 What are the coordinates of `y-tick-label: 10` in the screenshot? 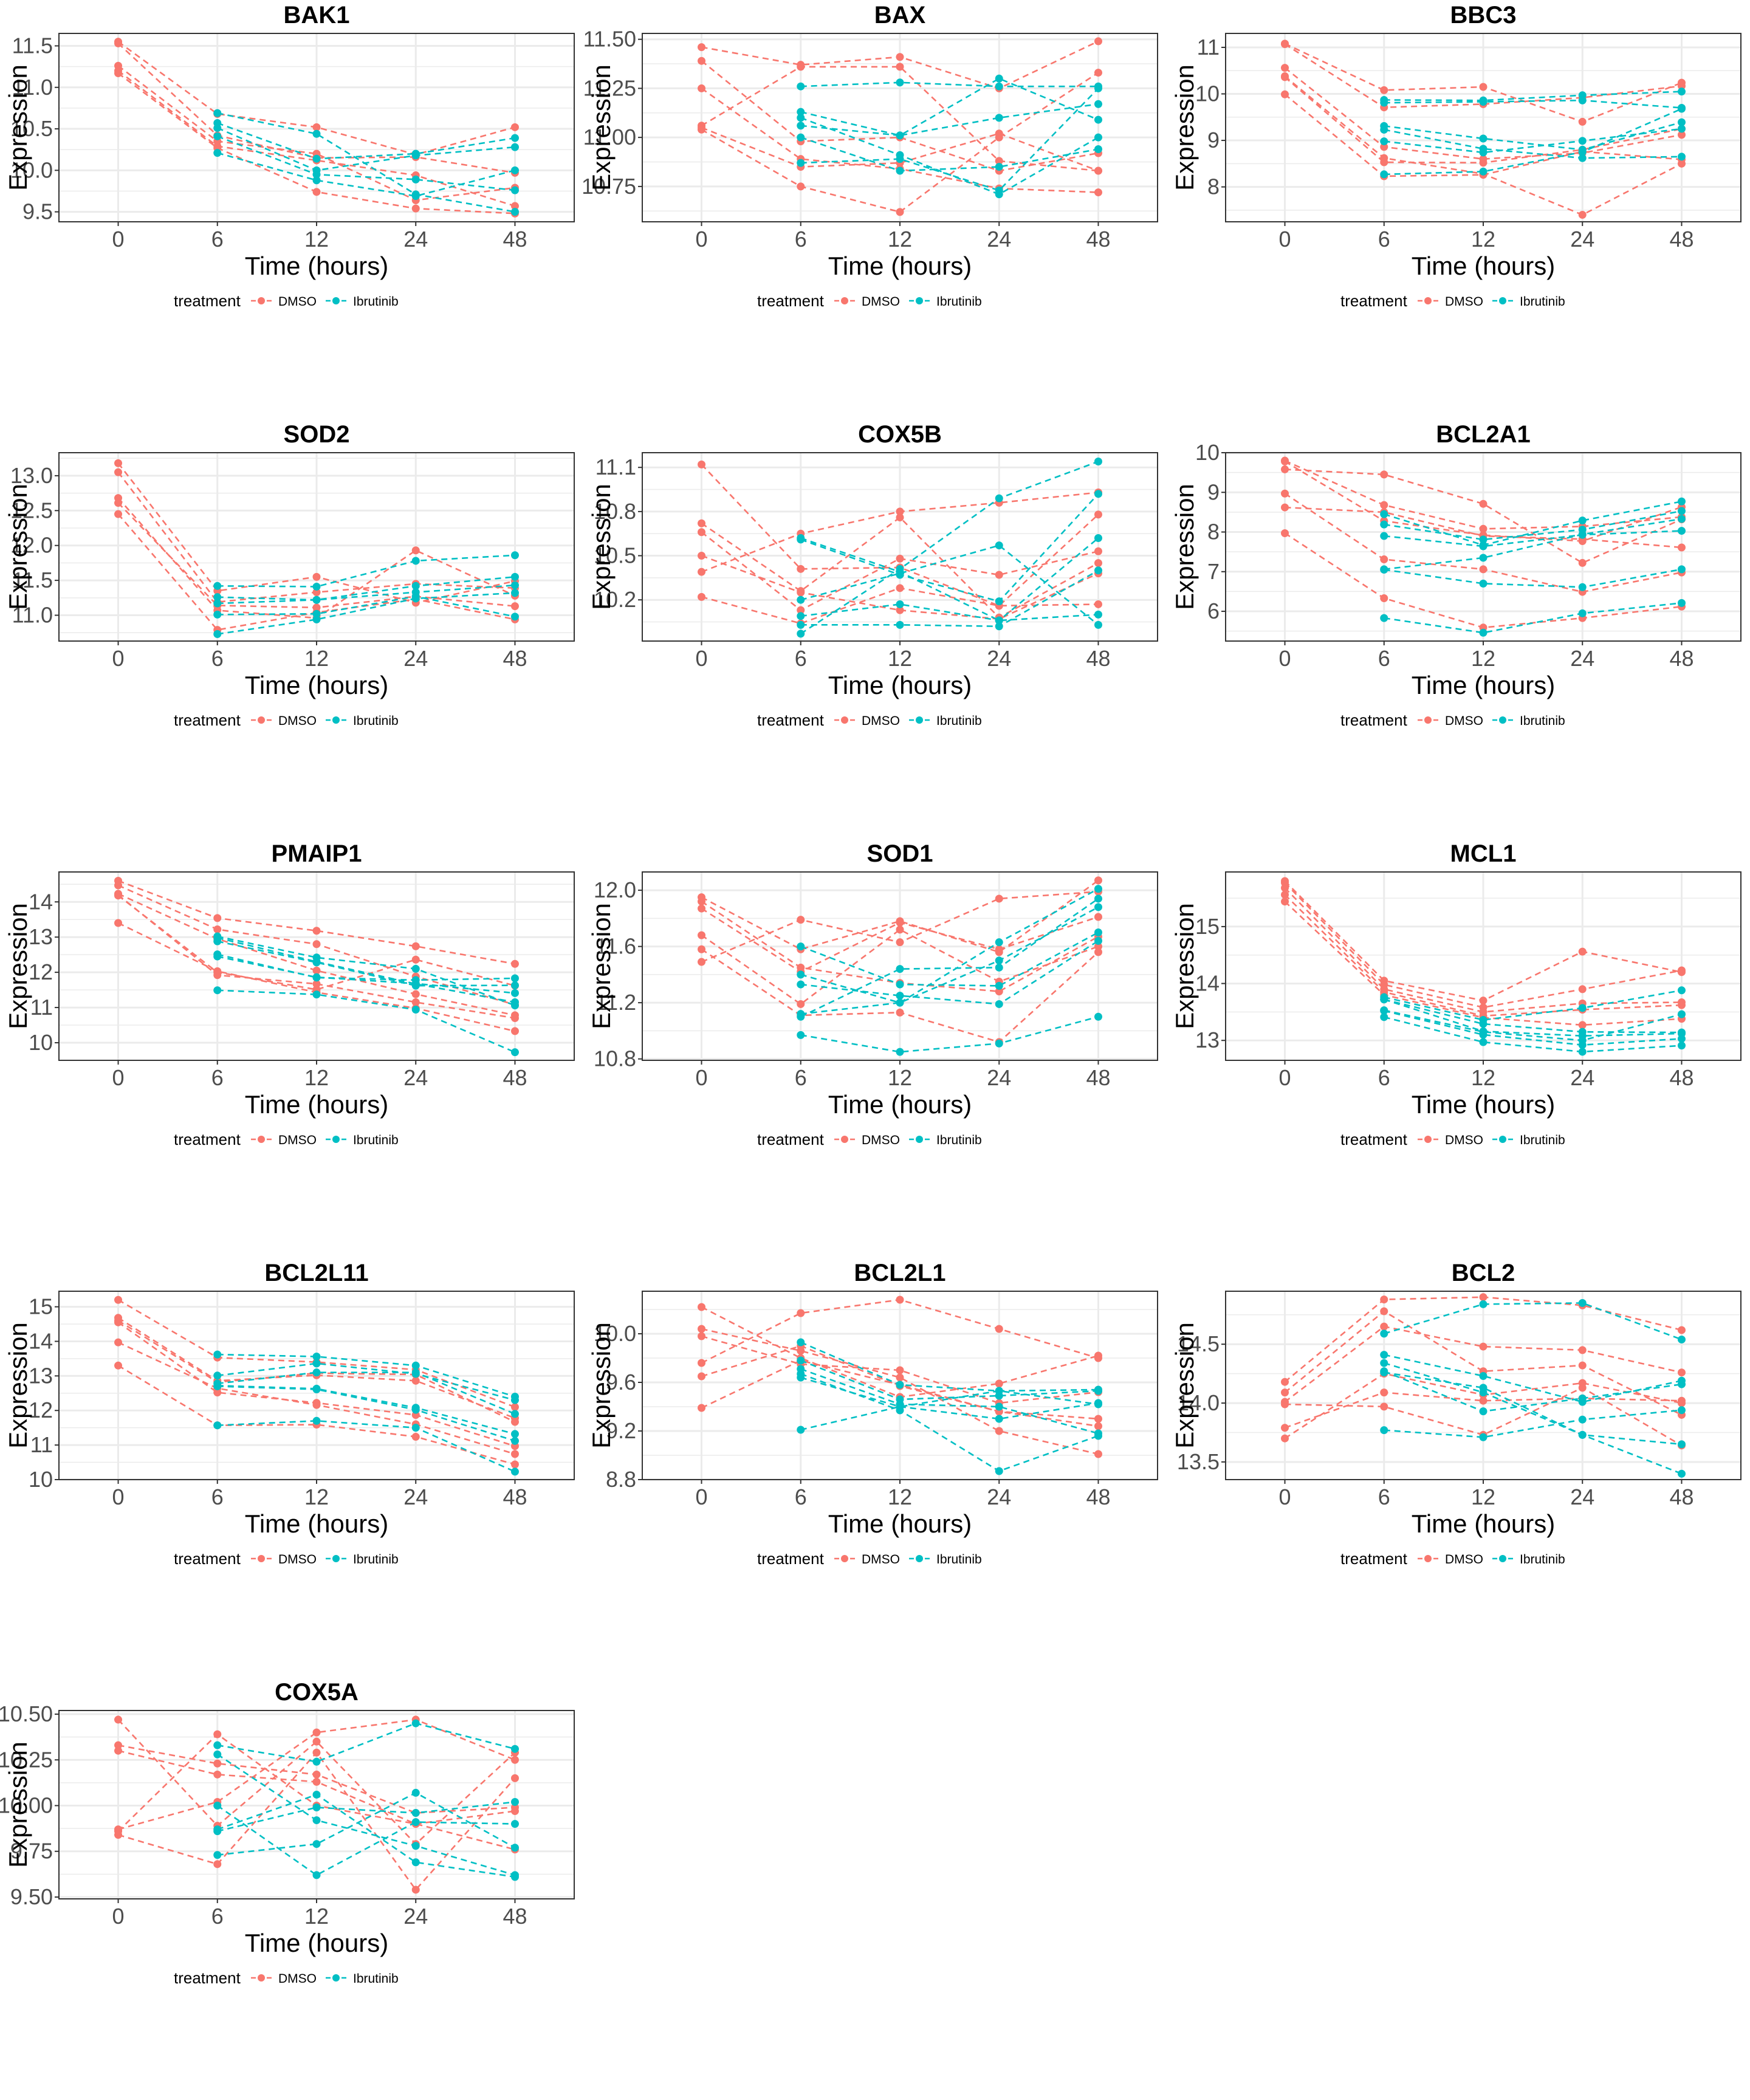 It's located at (41, 1479).